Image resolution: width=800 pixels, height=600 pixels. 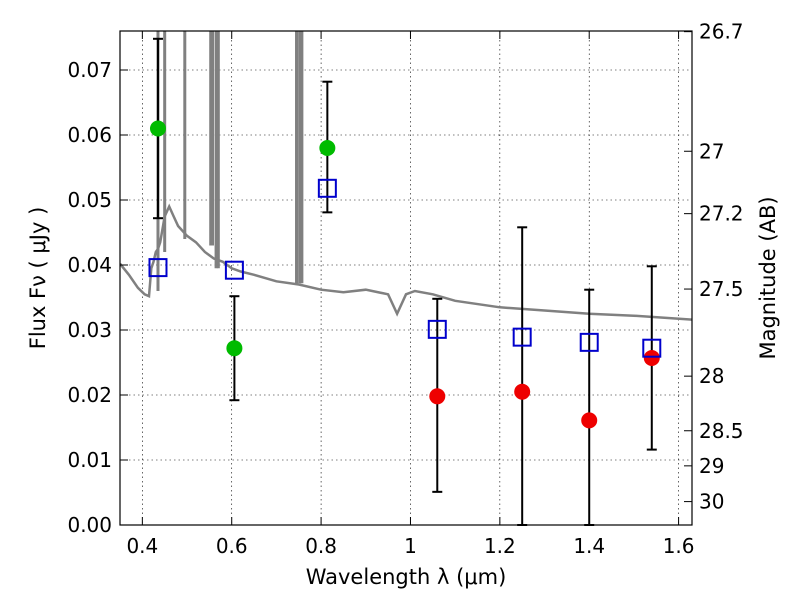 What do you see at coordinates (89, 395) in the screenshot?
I see `y-tick-label: 0.02` at bounding box center [89, 395].